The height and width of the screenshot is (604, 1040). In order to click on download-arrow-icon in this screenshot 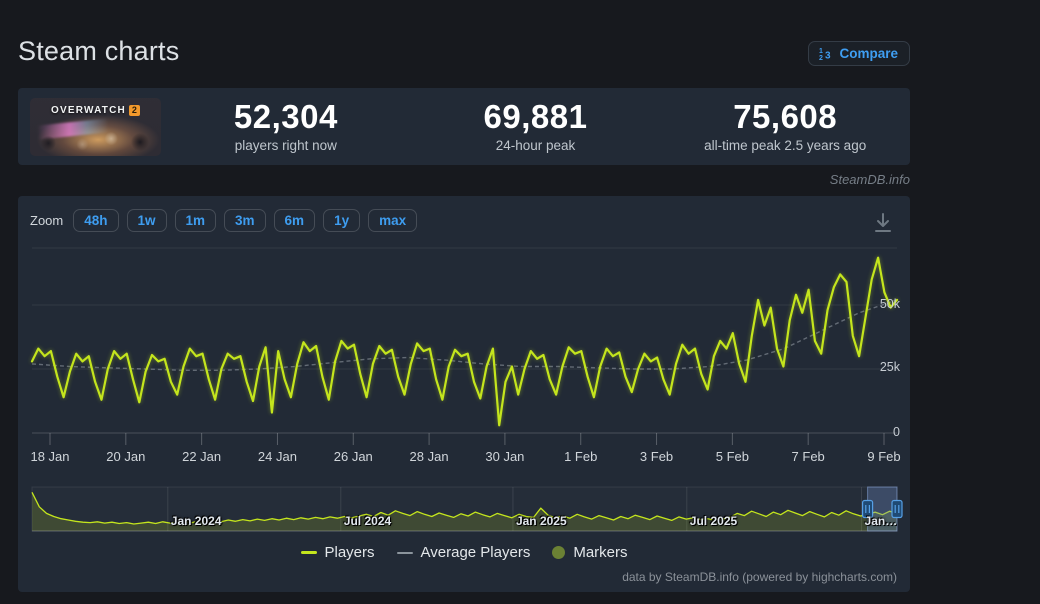, I will do `click(883, 222)`.